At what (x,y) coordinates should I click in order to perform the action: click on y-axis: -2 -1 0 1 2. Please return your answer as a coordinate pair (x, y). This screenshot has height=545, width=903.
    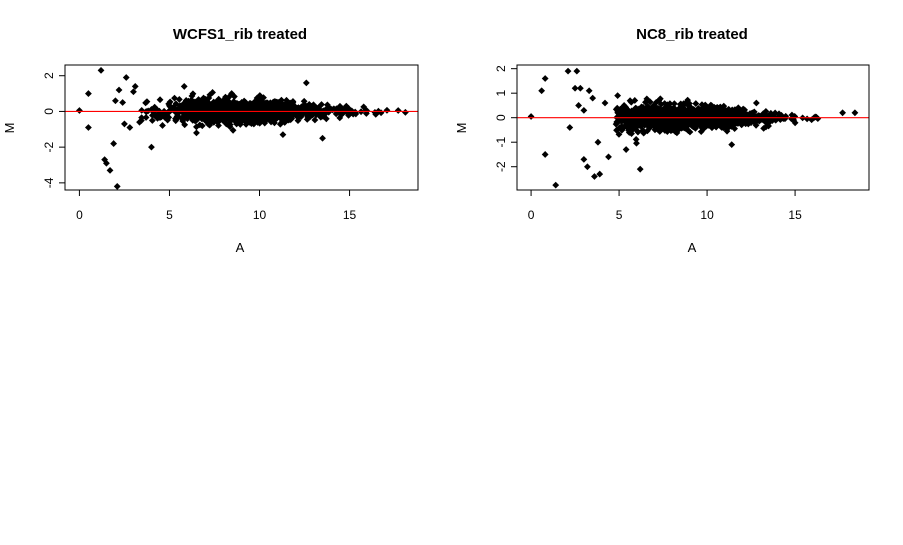
    Looking at the image, I should click on (506, 118).